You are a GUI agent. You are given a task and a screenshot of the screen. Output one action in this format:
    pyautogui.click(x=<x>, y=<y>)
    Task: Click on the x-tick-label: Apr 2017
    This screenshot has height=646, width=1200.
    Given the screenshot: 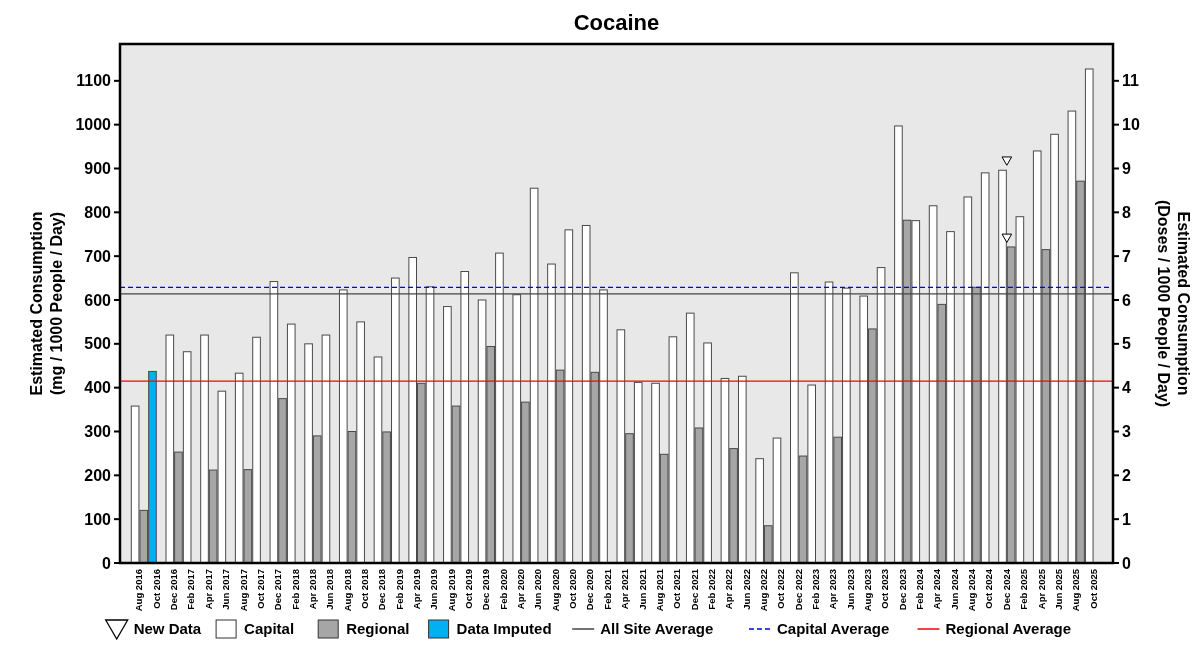 What is the action you would take?
    pyautogui.click(x=208, y=589)
    